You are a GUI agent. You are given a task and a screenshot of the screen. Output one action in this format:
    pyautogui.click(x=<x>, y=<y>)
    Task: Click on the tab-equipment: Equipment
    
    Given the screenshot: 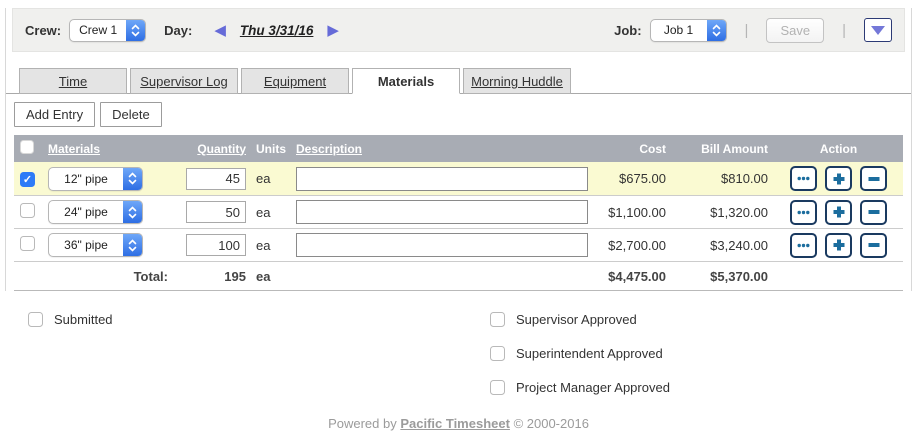 What is the action you would take?
    pyautogui.click(x=295, y=81)
    